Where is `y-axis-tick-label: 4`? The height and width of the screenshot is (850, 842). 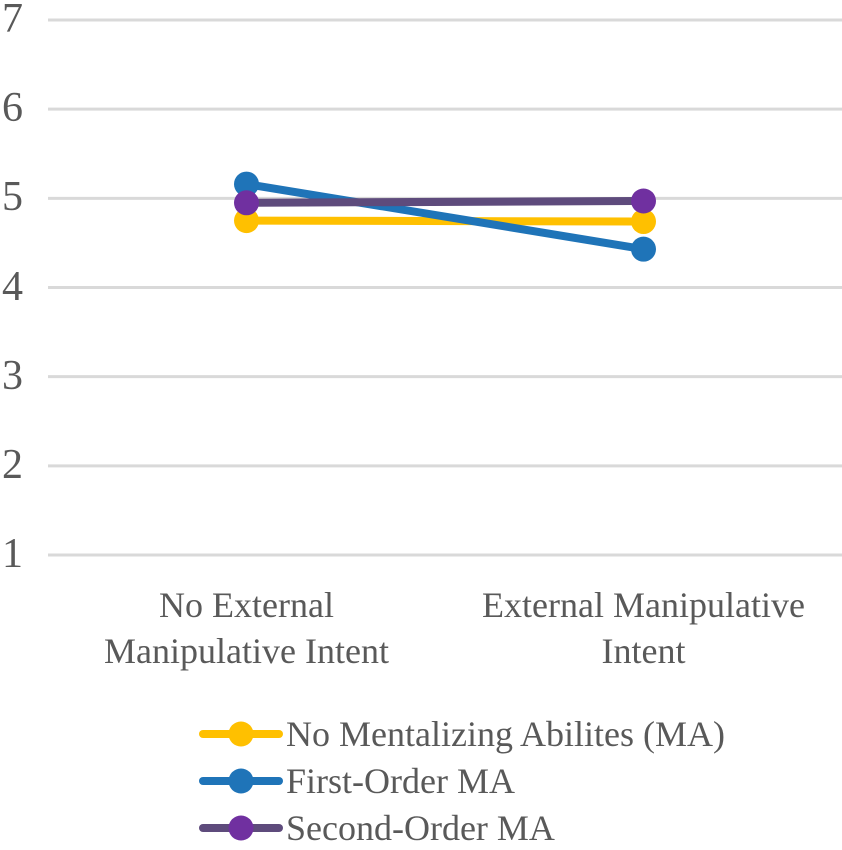 y-axis-tick-label: 4 is located at coordinates (12, 286).